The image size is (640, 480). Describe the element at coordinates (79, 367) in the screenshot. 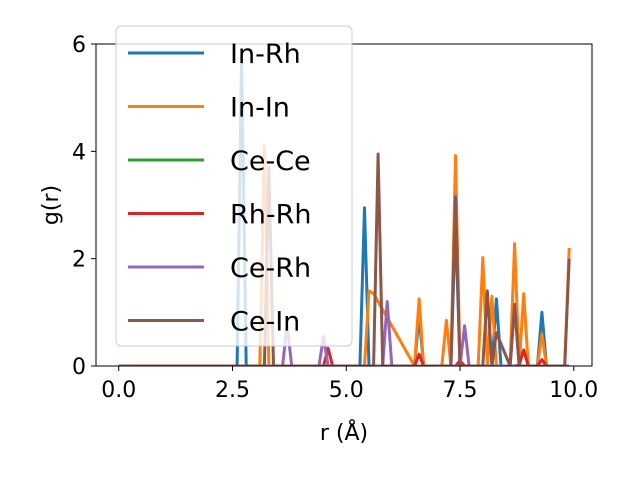

I see `y-tick-label: 0` at that location.